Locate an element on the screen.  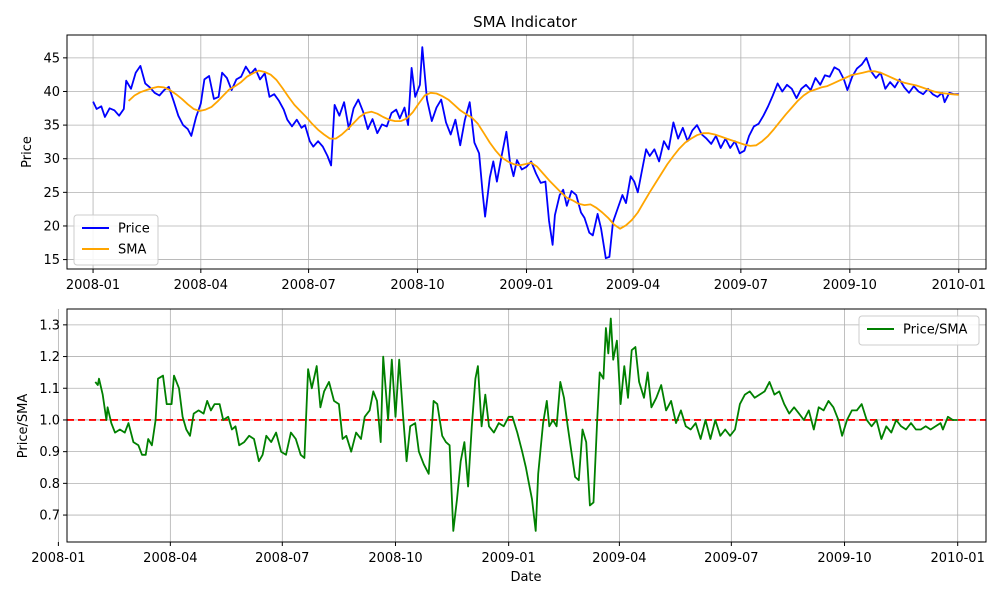
y-tick-label: 1.2 is located at coordinates (49, 357).